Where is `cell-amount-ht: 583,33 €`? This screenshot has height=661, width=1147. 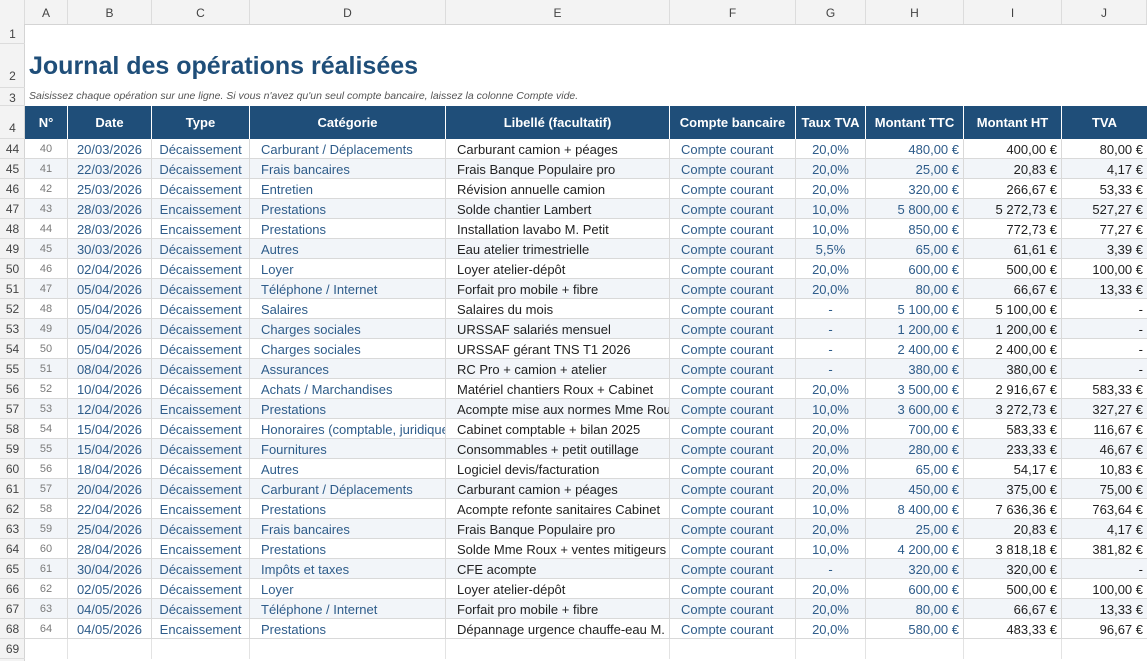 cell-amount-ht: 583,33 € is located at coordinates (1013, 428).